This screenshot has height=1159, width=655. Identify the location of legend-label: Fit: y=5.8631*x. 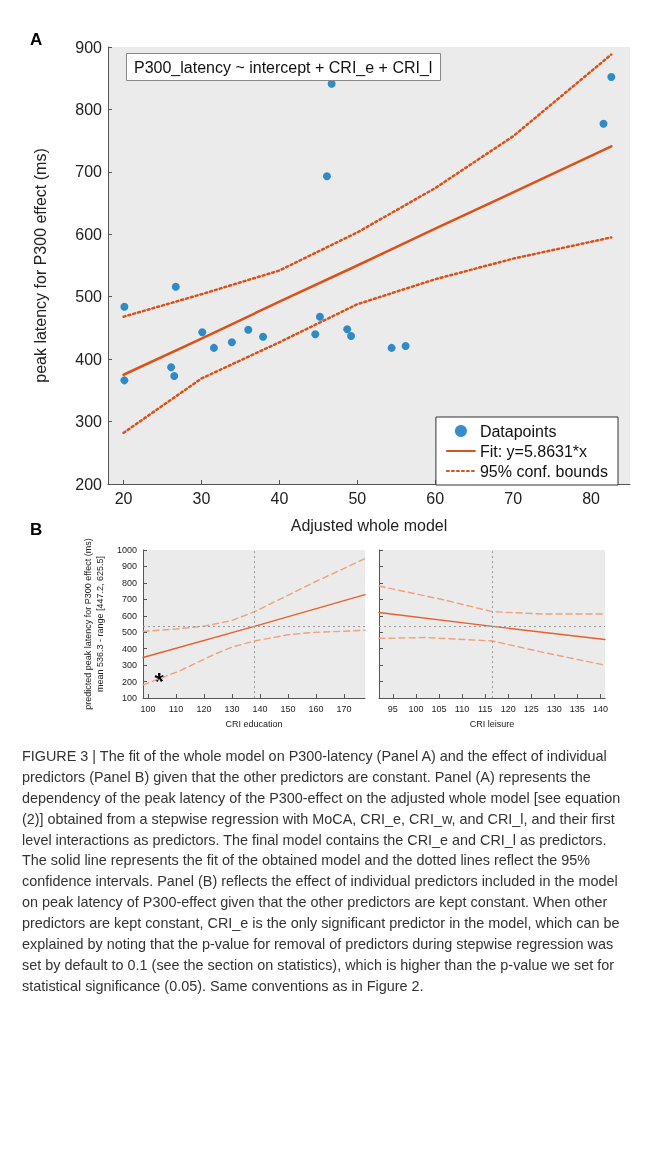
(533, 451).